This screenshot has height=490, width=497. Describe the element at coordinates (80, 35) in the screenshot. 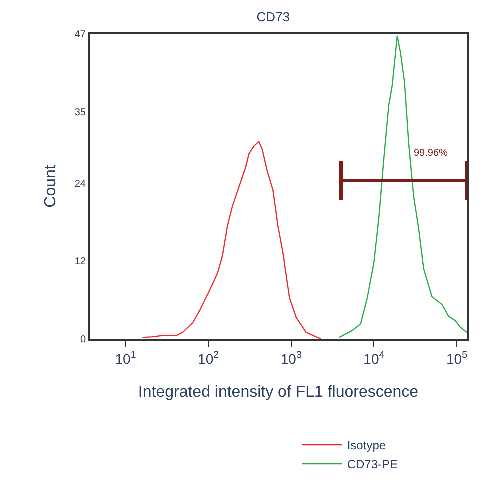

I see `y-tick-label: 47` at that location.